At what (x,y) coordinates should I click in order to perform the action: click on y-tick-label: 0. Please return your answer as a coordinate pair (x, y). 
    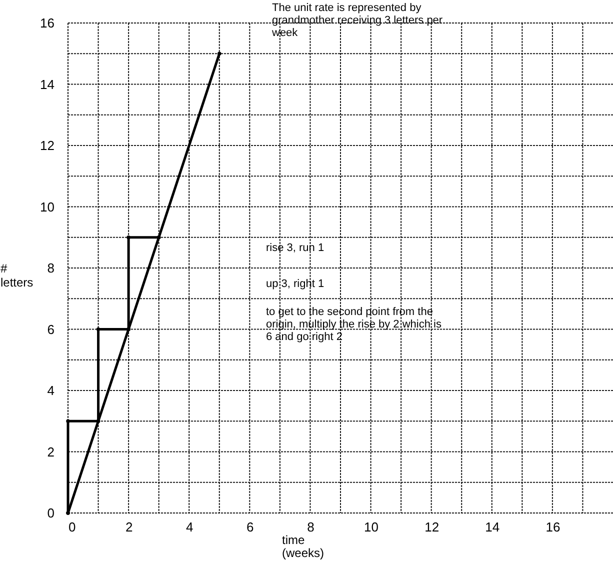
    Looking at the image, I should click on (50, 513).